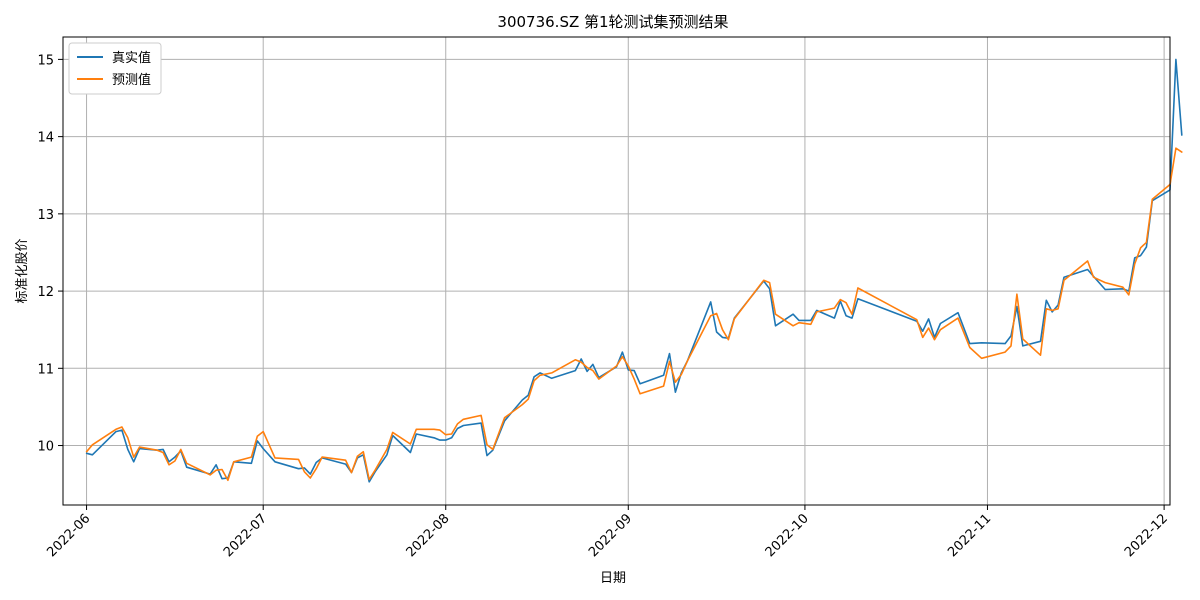 The image size is (1200, 600). I want to click on chart-title: 300736.SZ 第1轮测试集预测结果, so click(612, 22).